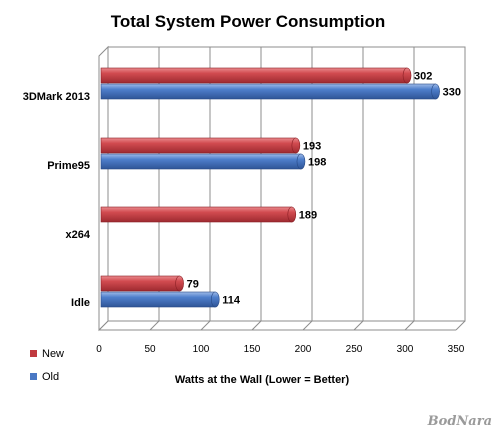 Image resolution: width=500 pixels, height=431 pixels. I want to click on x-tick-label: 150, so click(252, 349).